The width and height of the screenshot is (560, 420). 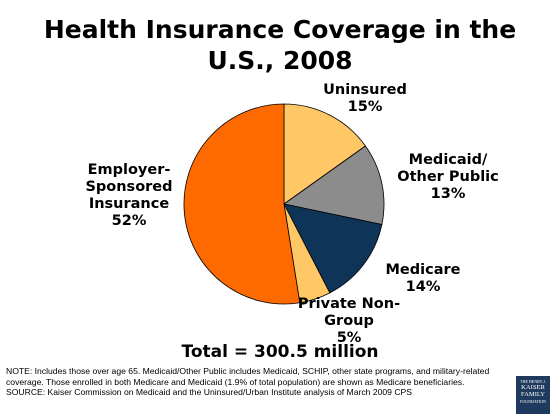 I want to click on pie-slice-medicaid-other-public, so click(x=334, y=185).